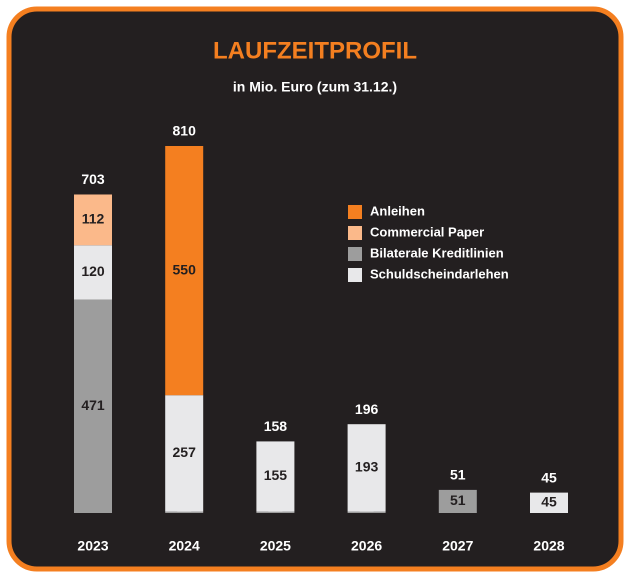 This screenshot has height=576, width=630. What do you see at coordinates (397, 210) in the screenshot?
I see `legend-label: Anleihen` at bounding box center [397, 210].